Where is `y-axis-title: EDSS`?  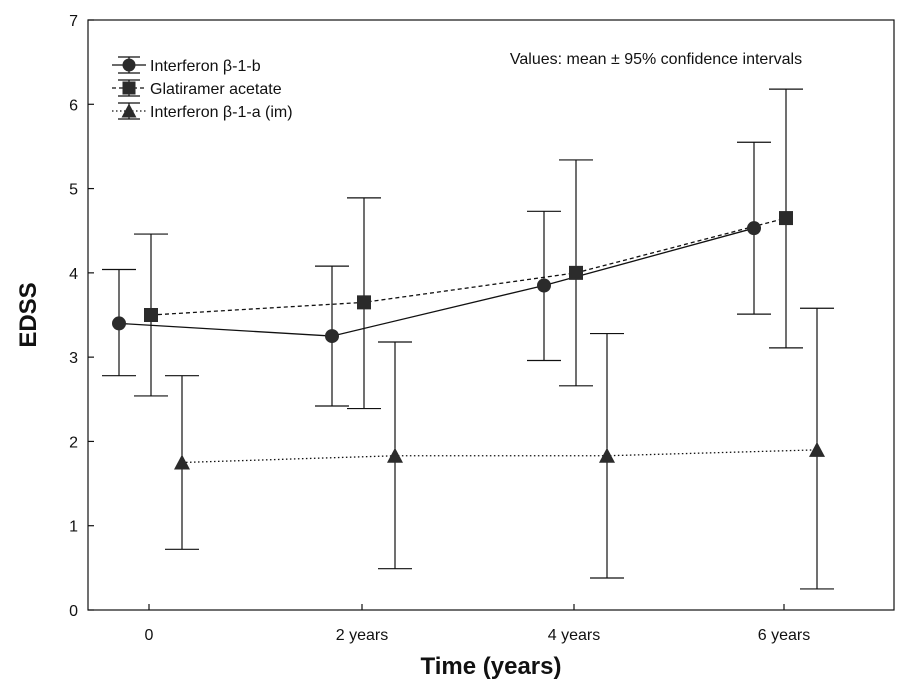
y-axis-title: EDSS is located at coordinates (28, 314).